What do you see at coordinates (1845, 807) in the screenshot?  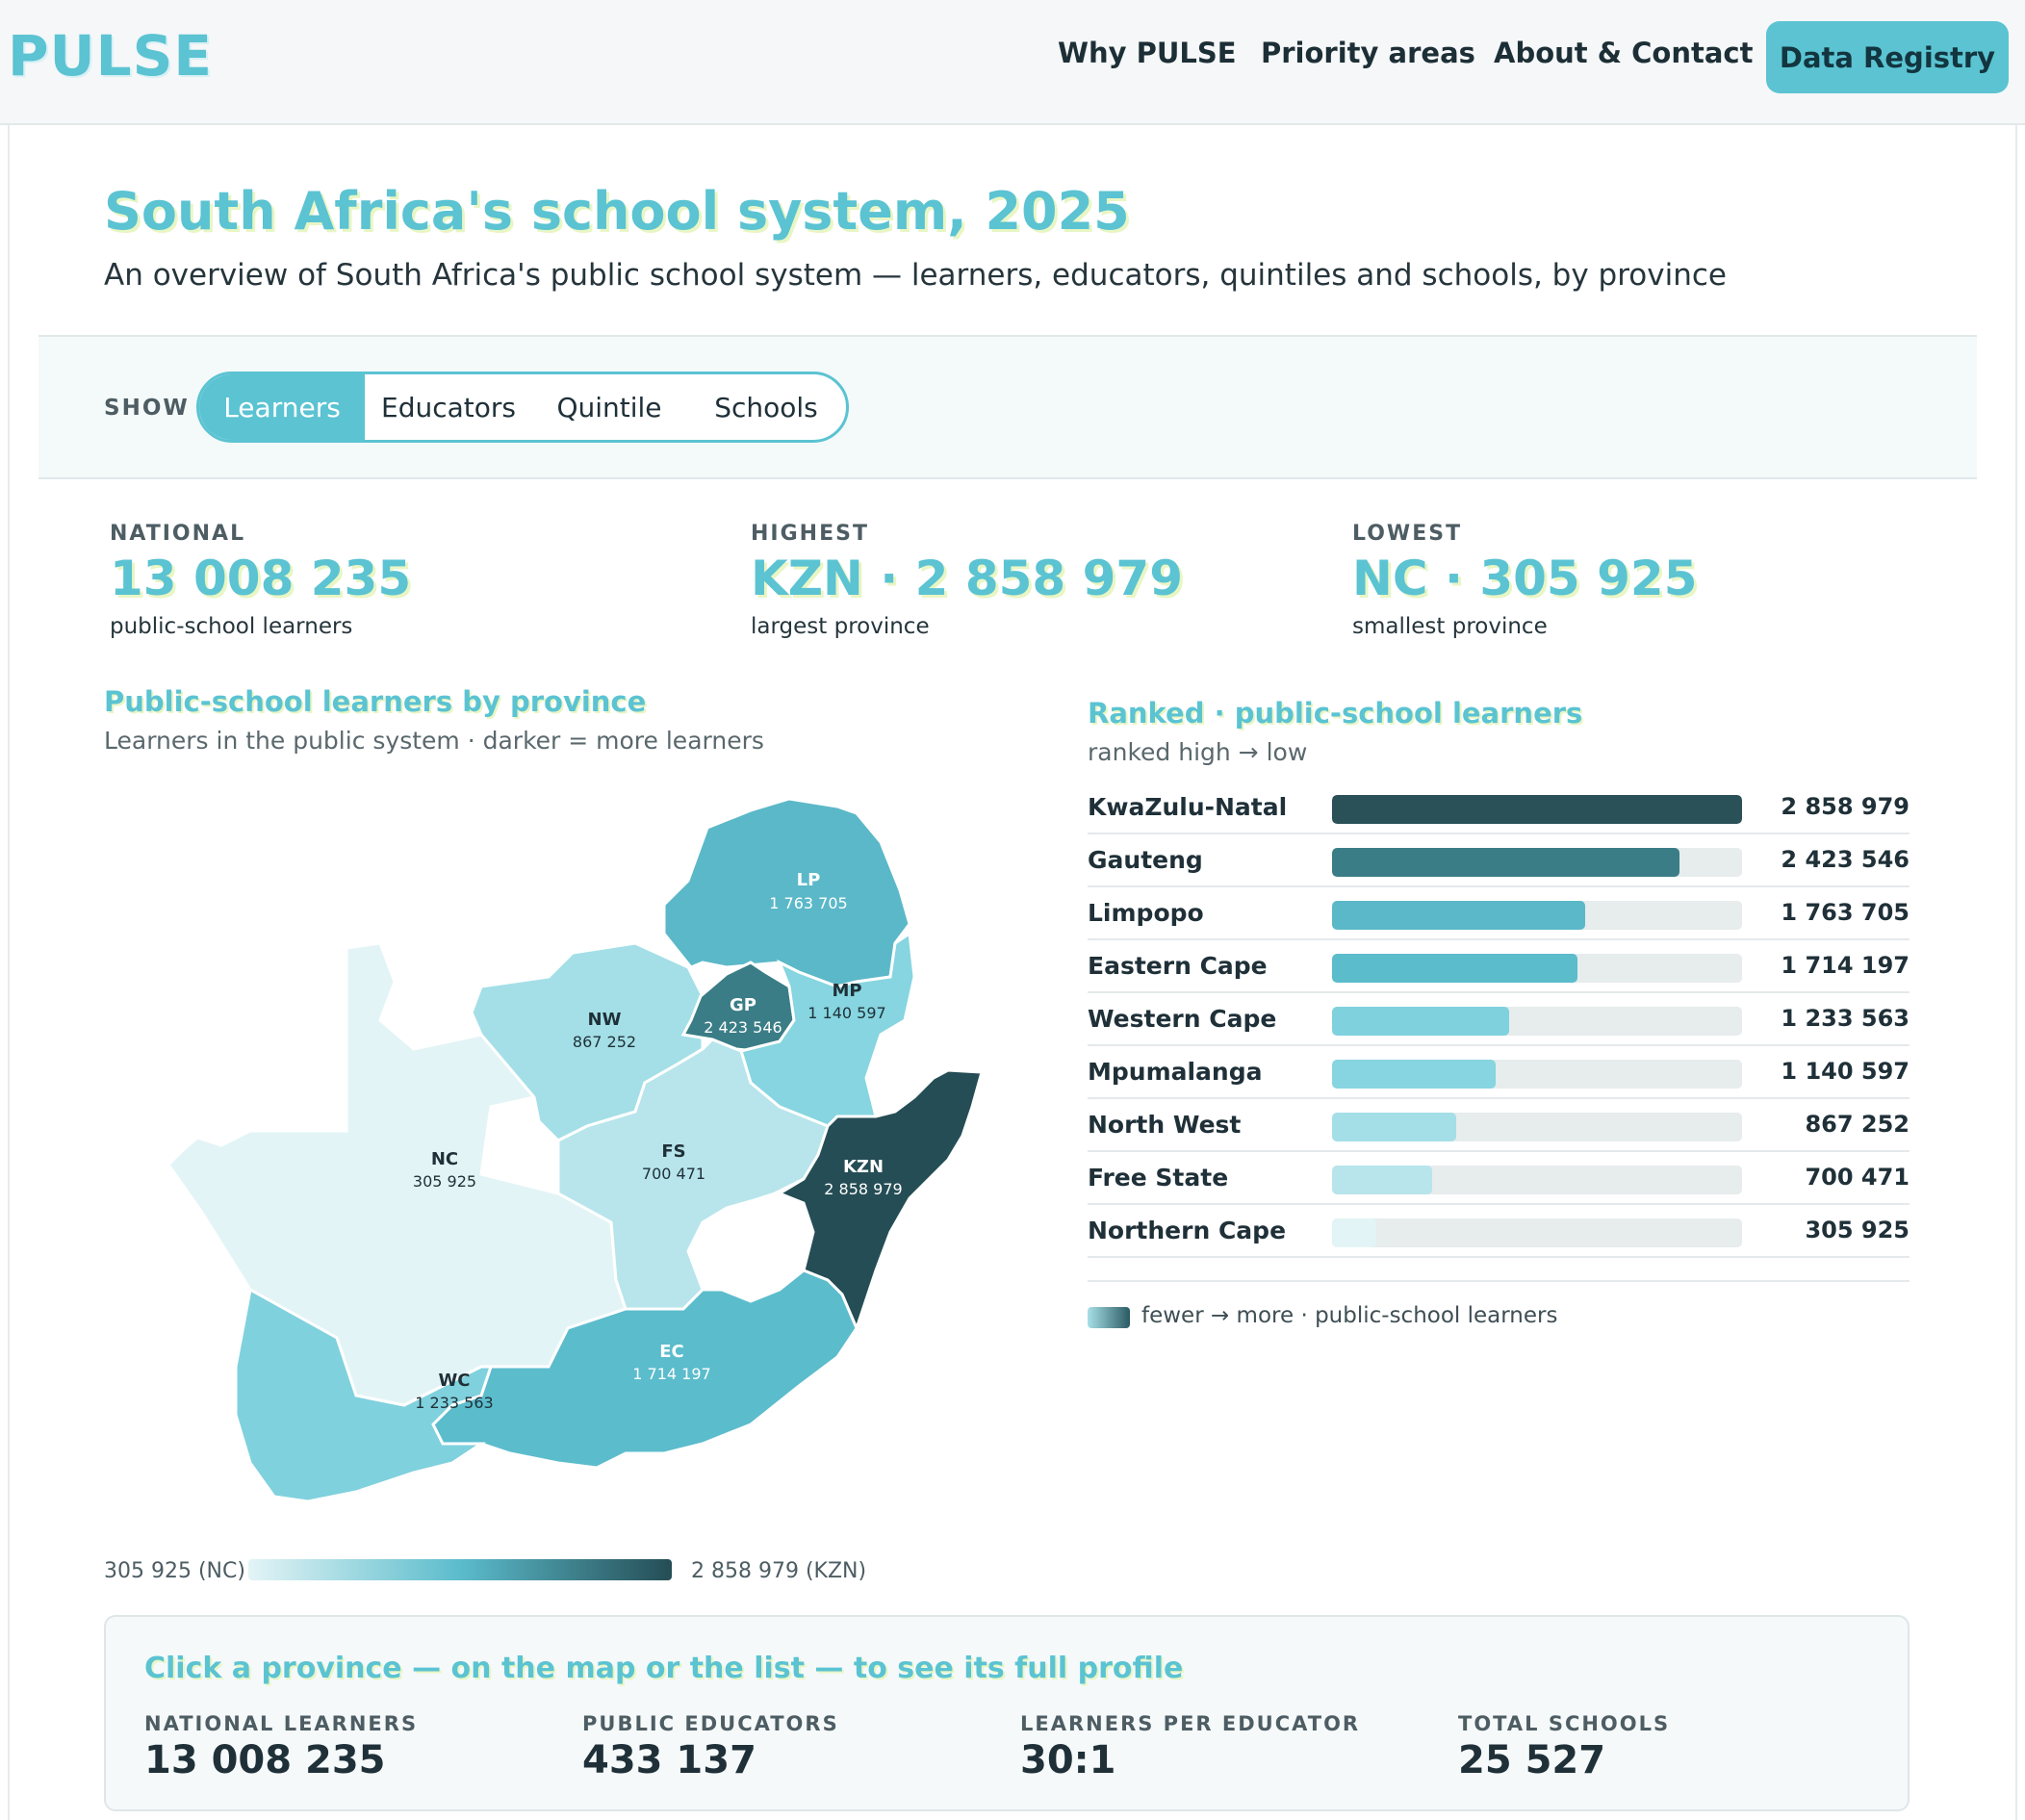 I see `ranked-row-value: 2 858 979` at bounding box center [1845, 807].